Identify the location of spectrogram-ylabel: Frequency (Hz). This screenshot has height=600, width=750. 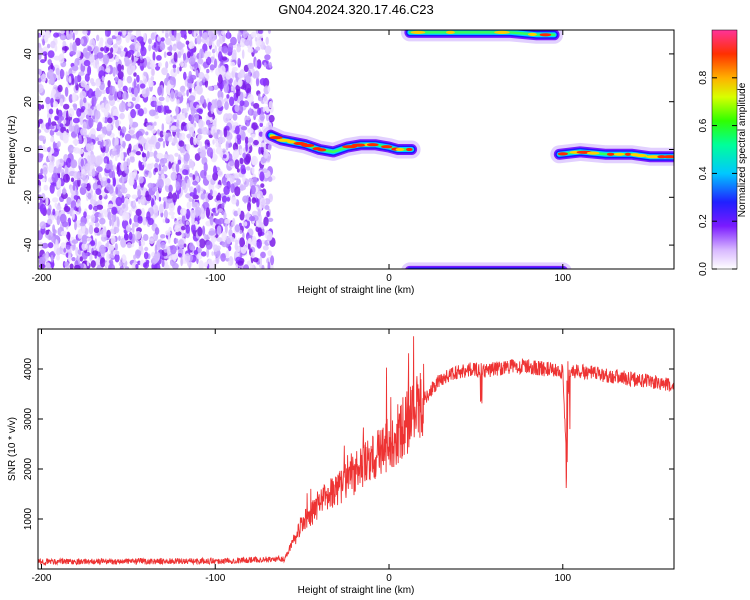
(12, 150).